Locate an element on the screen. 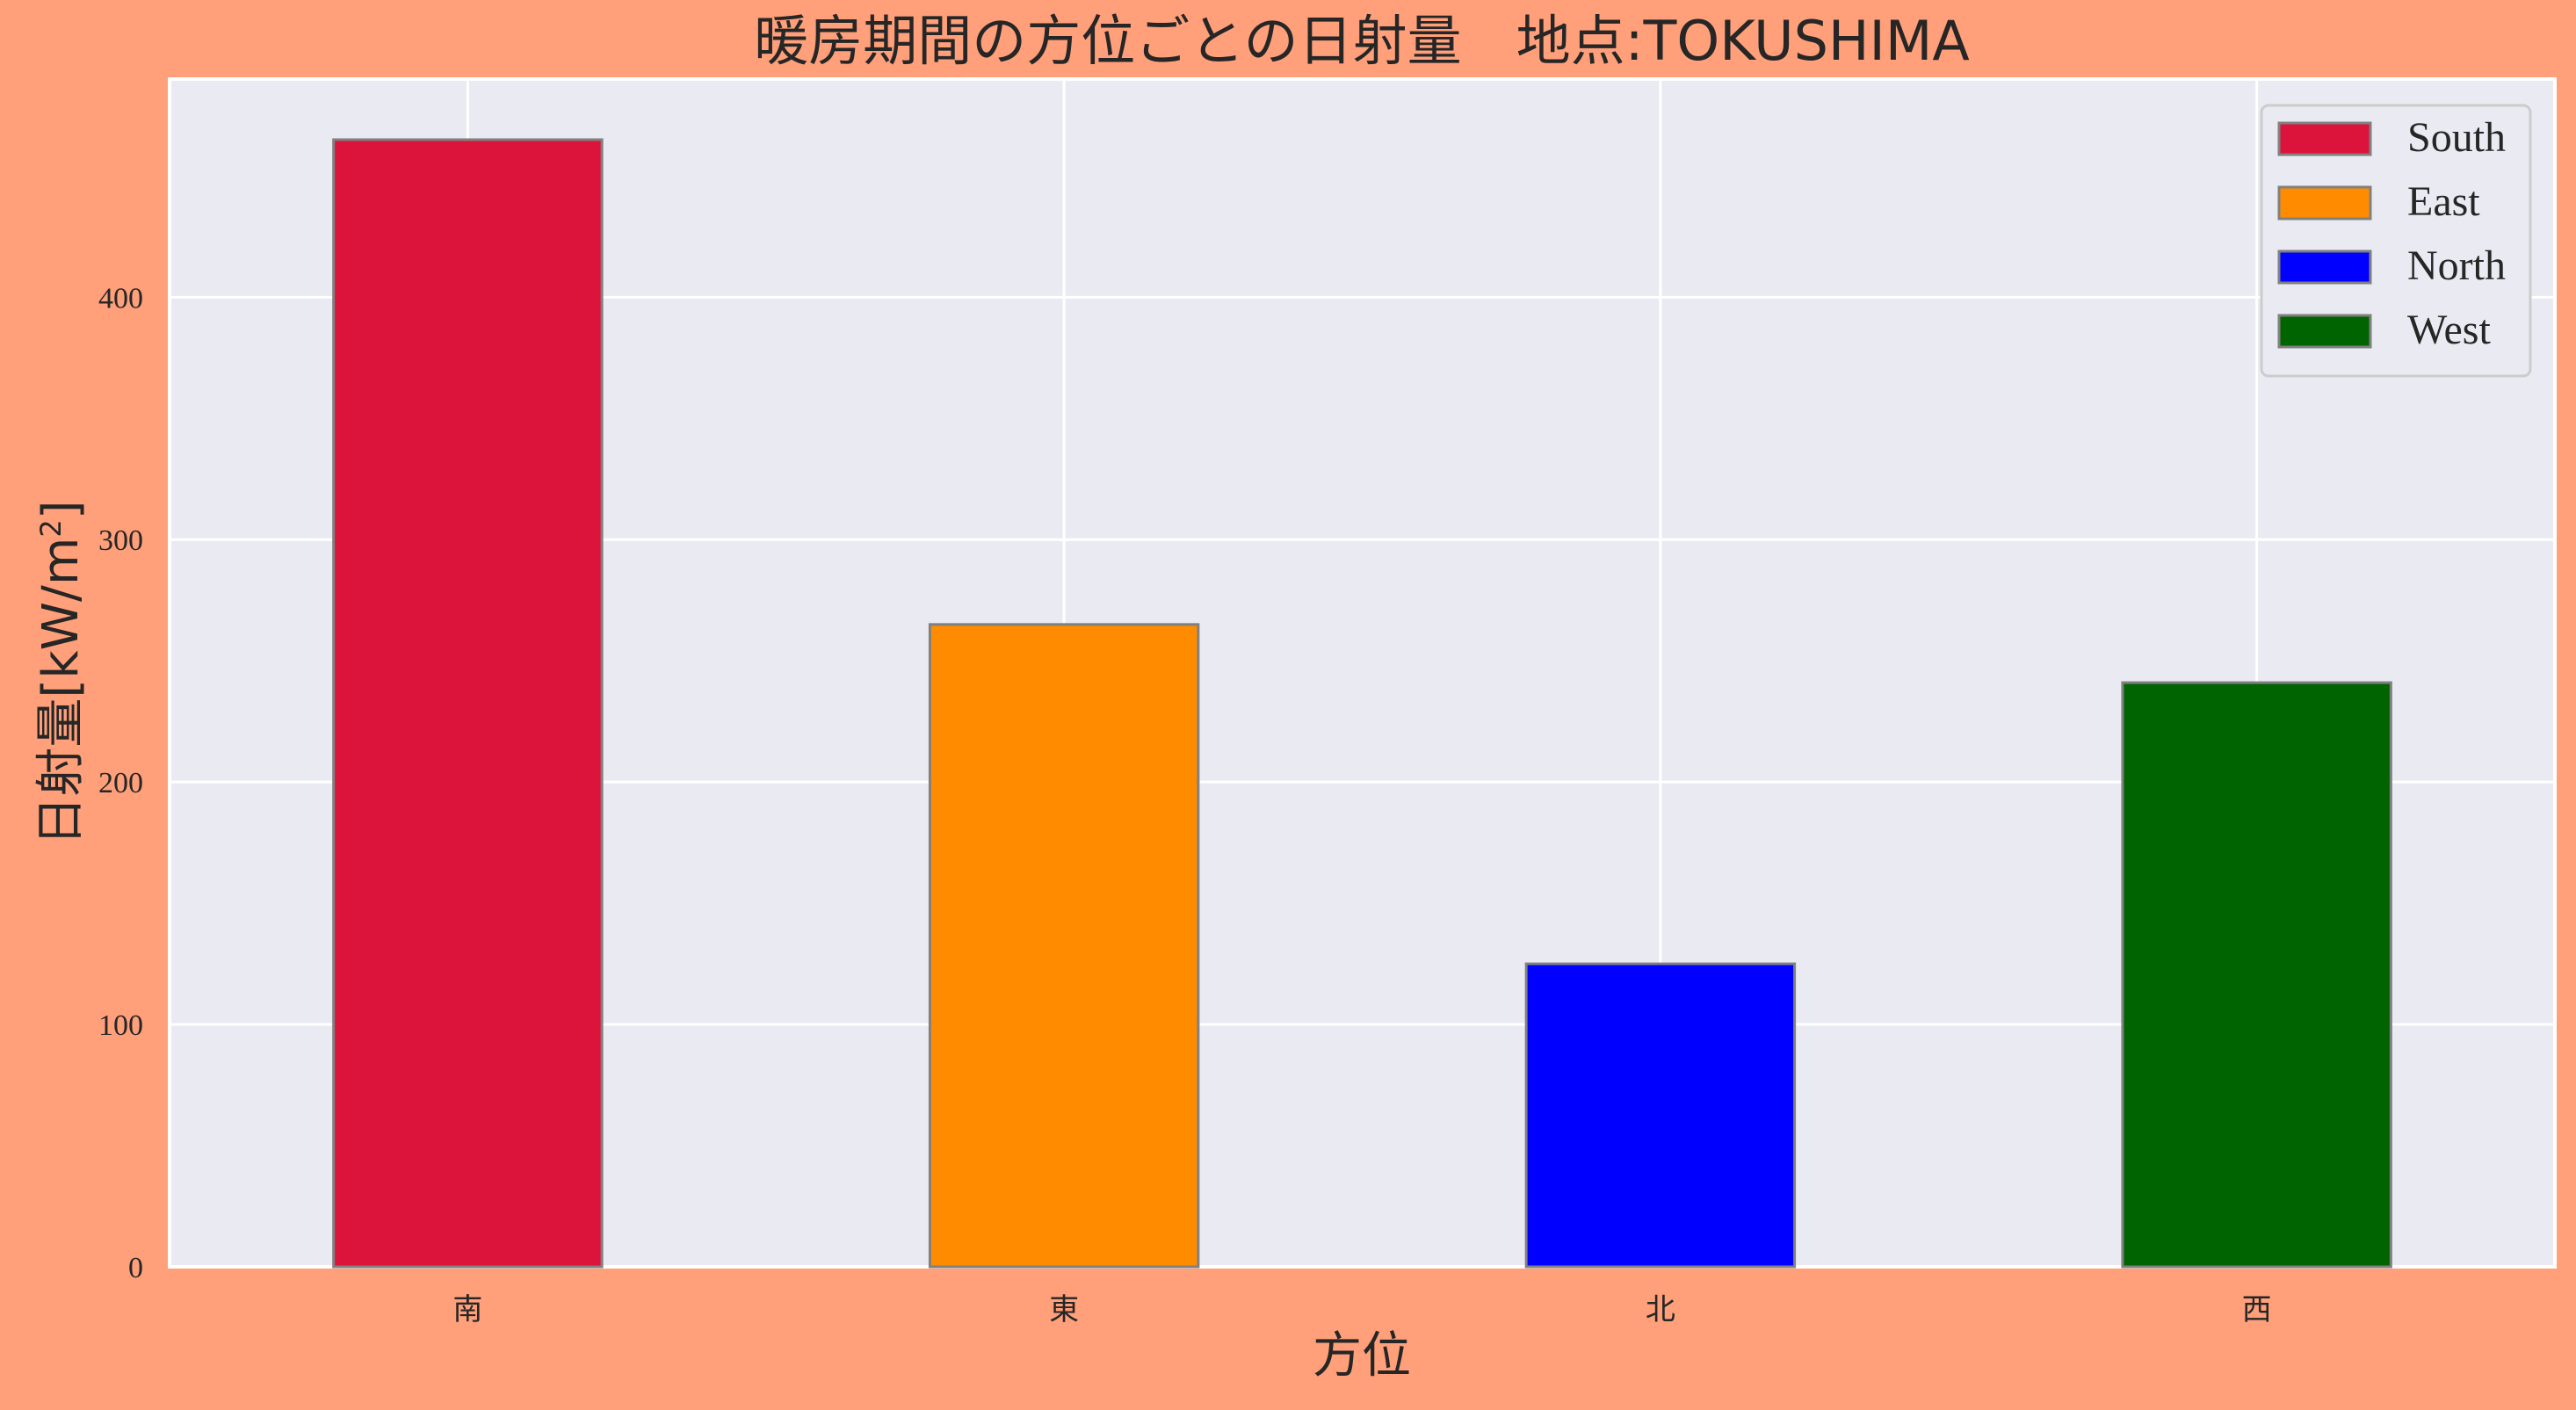 Image resolution: width=2576 pixels, height=1410 pixels. bar-east is located at coordinates (1064, 946).